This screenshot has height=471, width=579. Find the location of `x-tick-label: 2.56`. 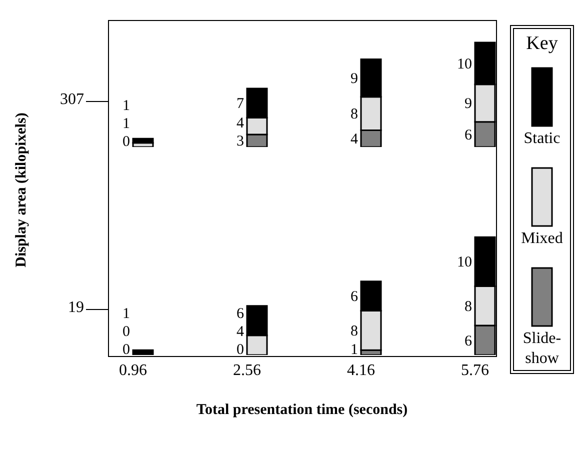

x-tick-label: 2.56 is located at coordinates (247, 370).